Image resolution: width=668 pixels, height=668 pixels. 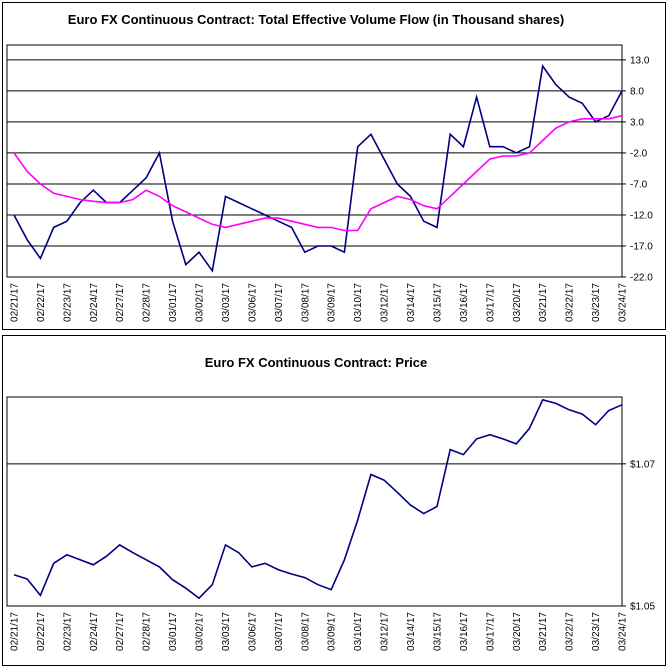 I want to click on y-tick-label: 3.0, so click(x=637, y=122).